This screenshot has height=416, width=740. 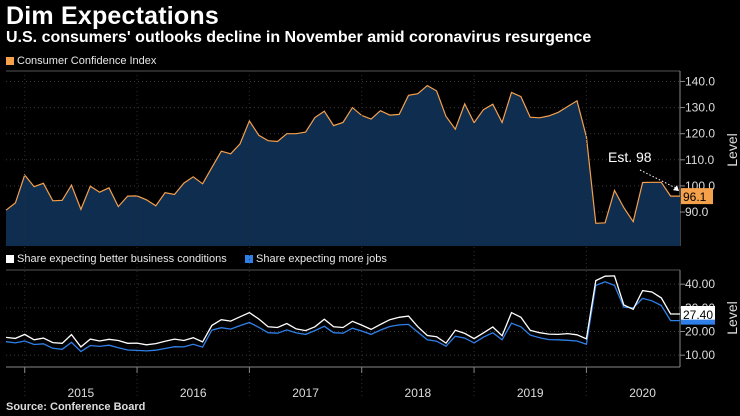 I want to click on bottom-y-tick-label: 20.00, so click(x=700, y=332).